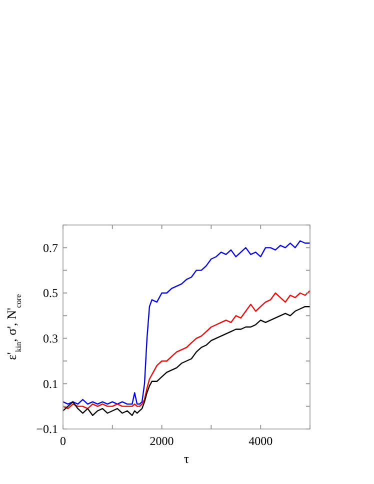 This screenshot has height=484, width=374. What do you see at coordinates (47, 429) in the screenshot?
I see `y-tick-label: −0.1` at bounding box center [47, 429].